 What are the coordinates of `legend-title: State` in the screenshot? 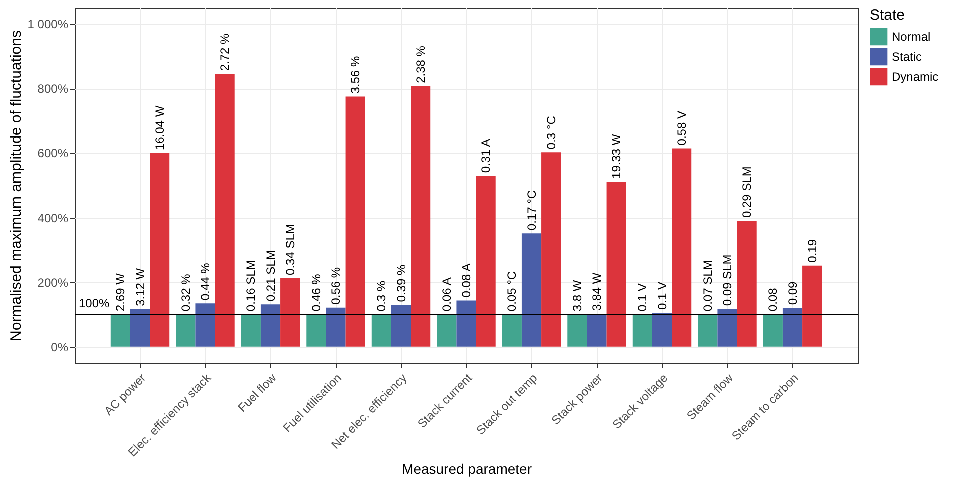 It's located at (888, 15).